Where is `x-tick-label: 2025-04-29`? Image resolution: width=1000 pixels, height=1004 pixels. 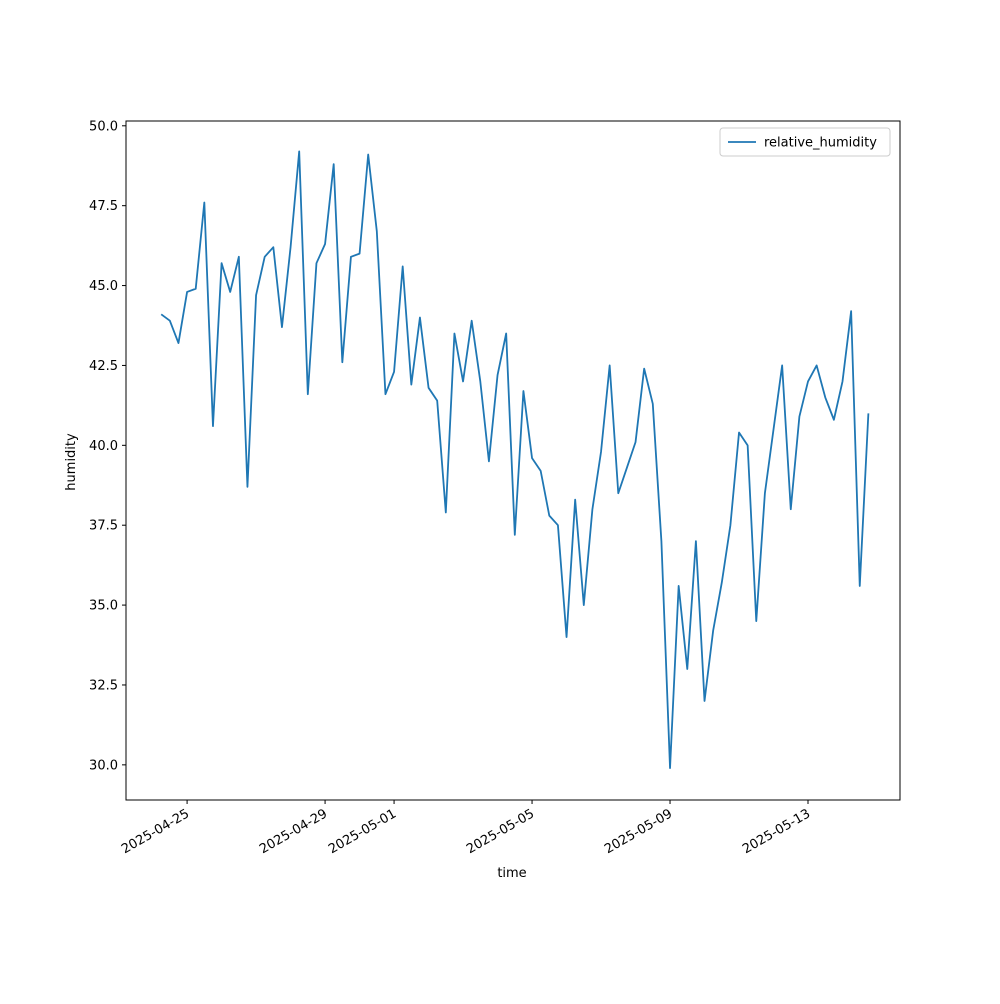 x-tick-label: 2025-04-29 is located at coordinates (293, 831).